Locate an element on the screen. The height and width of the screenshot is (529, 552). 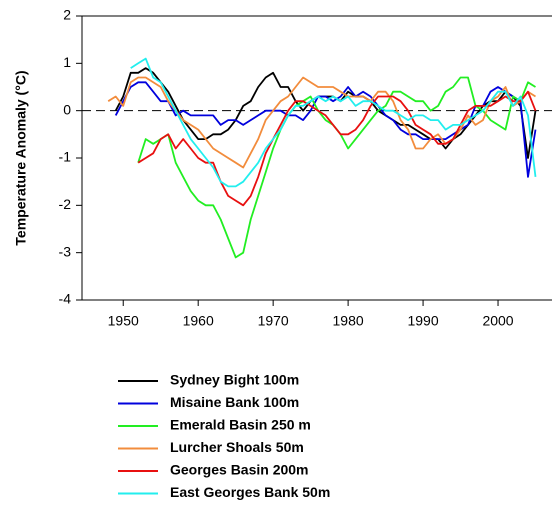
y-tick-label: 0 is located at coordinates (67, 109).